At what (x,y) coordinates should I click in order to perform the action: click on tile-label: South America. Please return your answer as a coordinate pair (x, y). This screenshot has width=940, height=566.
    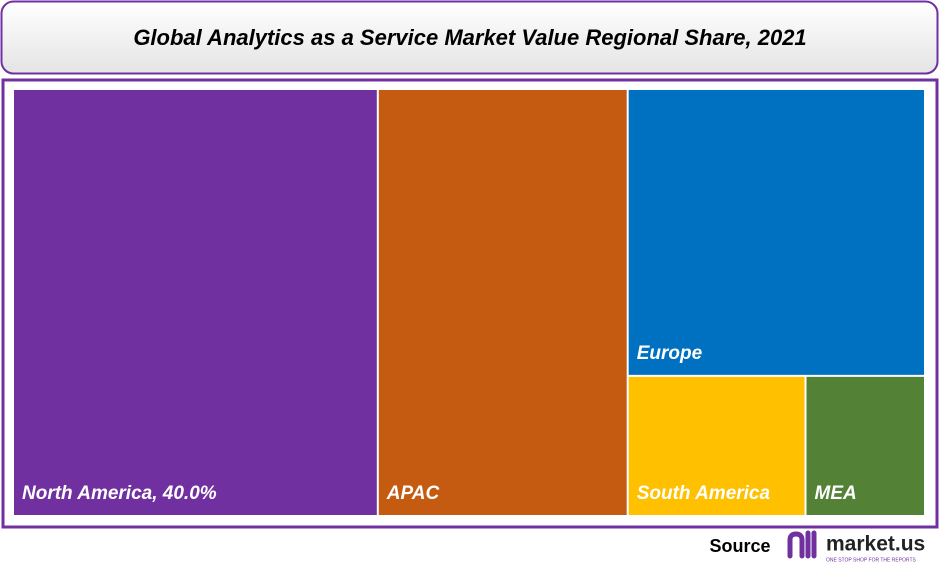
    Looking at the image, I should click on (704, 493).